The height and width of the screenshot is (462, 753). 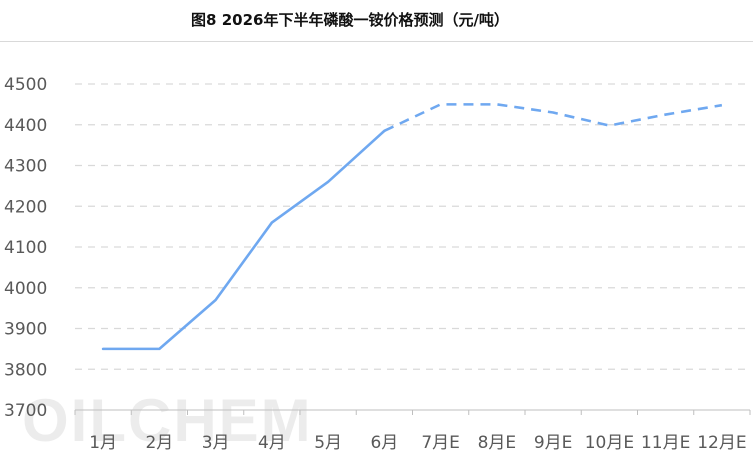 What do you see at coordinates (665, 443) in the screenshot?
I see `x-tick-label: 11月E` at bounding box center [665, 443].